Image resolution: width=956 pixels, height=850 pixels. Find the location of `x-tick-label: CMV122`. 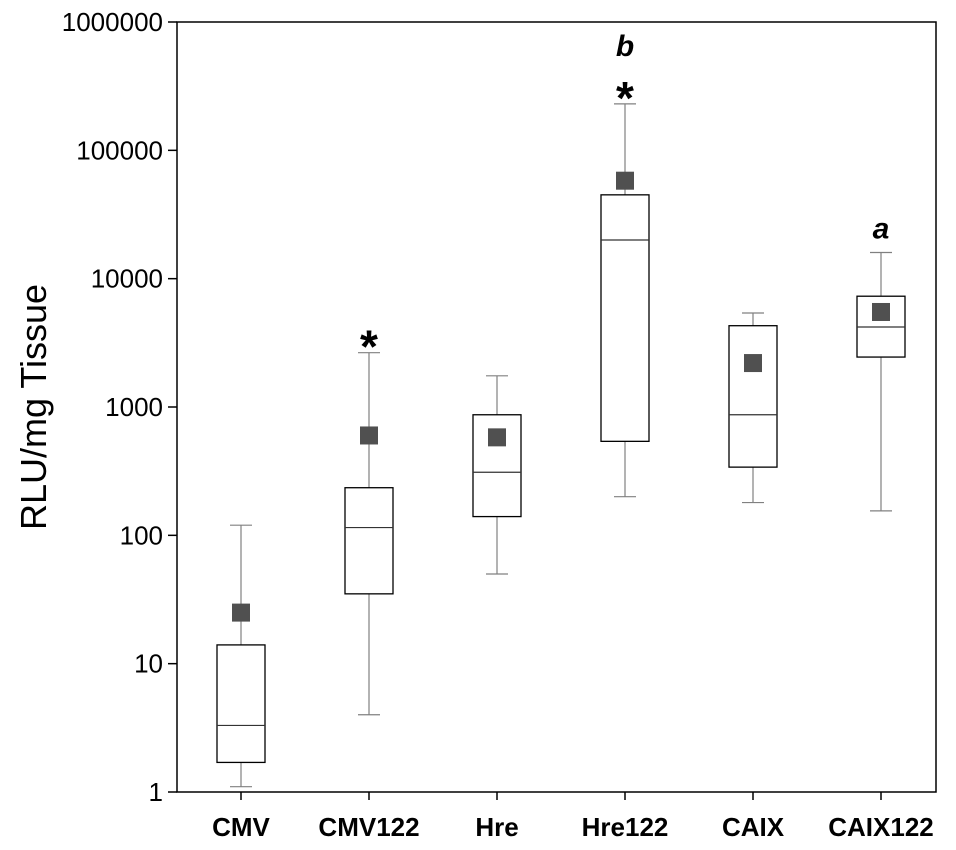

x-tick-label: CMV122 is located at coordinates (368, 827).